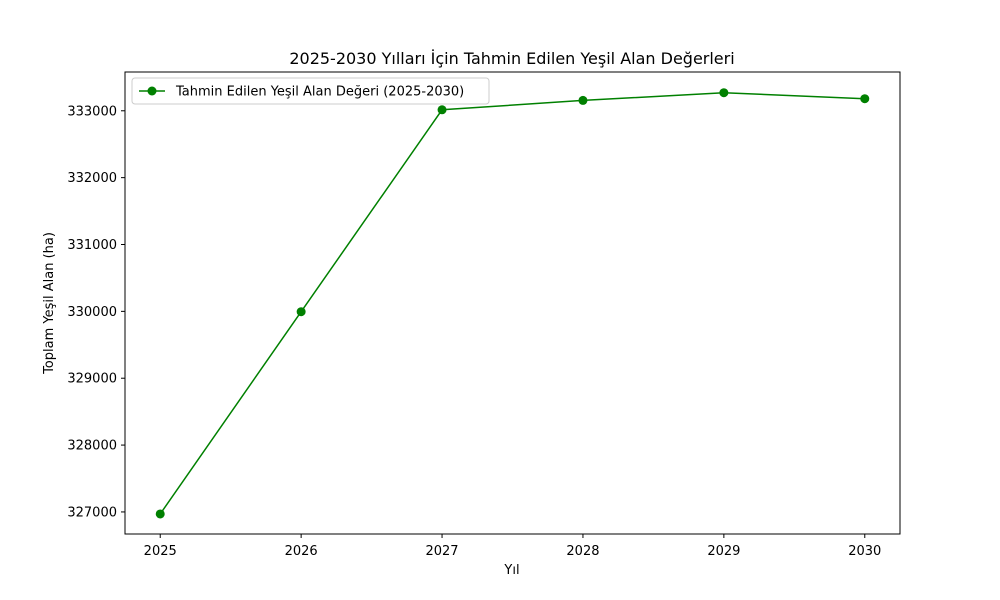 This screenshot has width=1000, height=600. I want to click on legend-marker-swatch, so click(152, 91).